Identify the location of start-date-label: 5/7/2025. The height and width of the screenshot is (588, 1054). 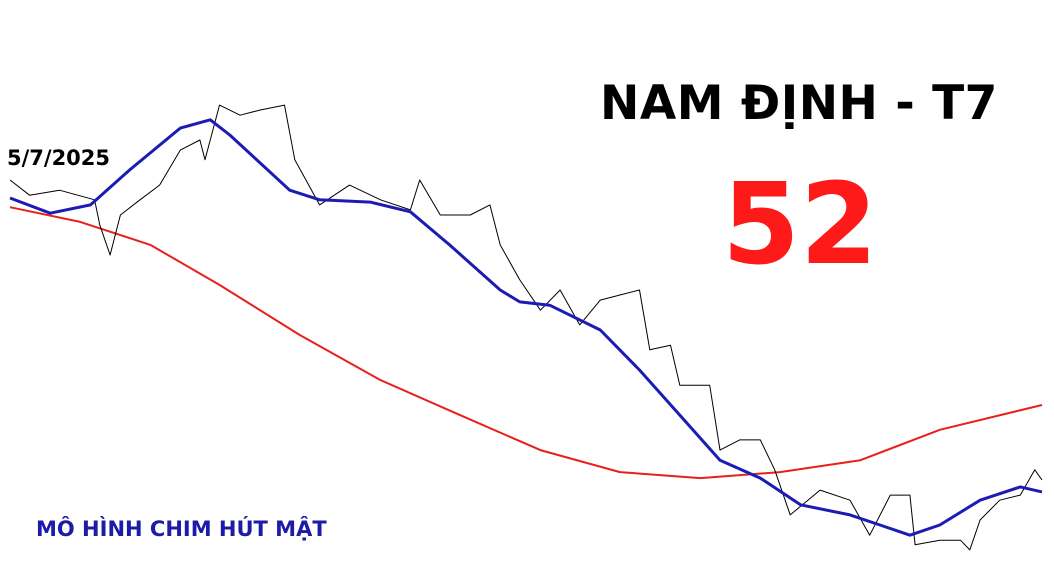
(59, 158).